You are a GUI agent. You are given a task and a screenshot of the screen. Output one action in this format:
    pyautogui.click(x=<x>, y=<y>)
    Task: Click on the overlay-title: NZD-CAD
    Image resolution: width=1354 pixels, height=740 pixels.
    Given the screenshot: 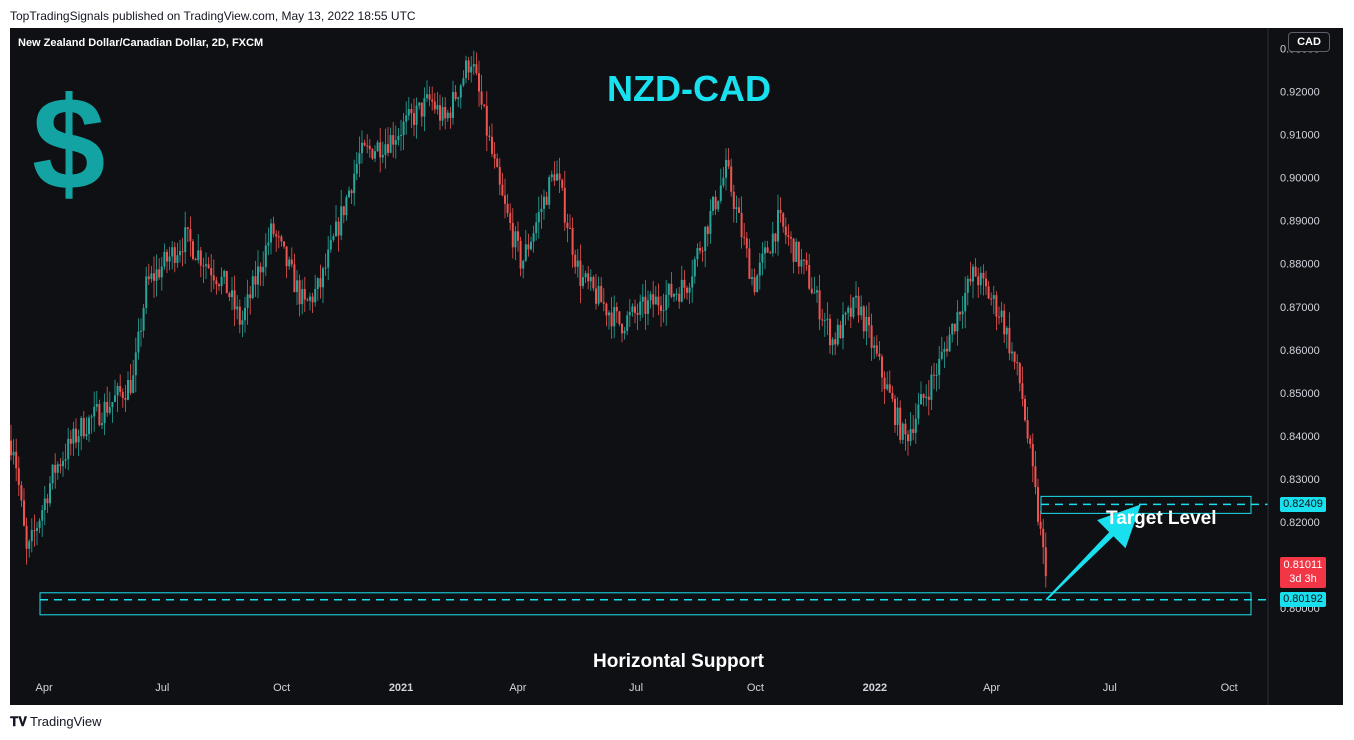 What is the action you would take?
    pyautogui.click(x=689, y=88)
    